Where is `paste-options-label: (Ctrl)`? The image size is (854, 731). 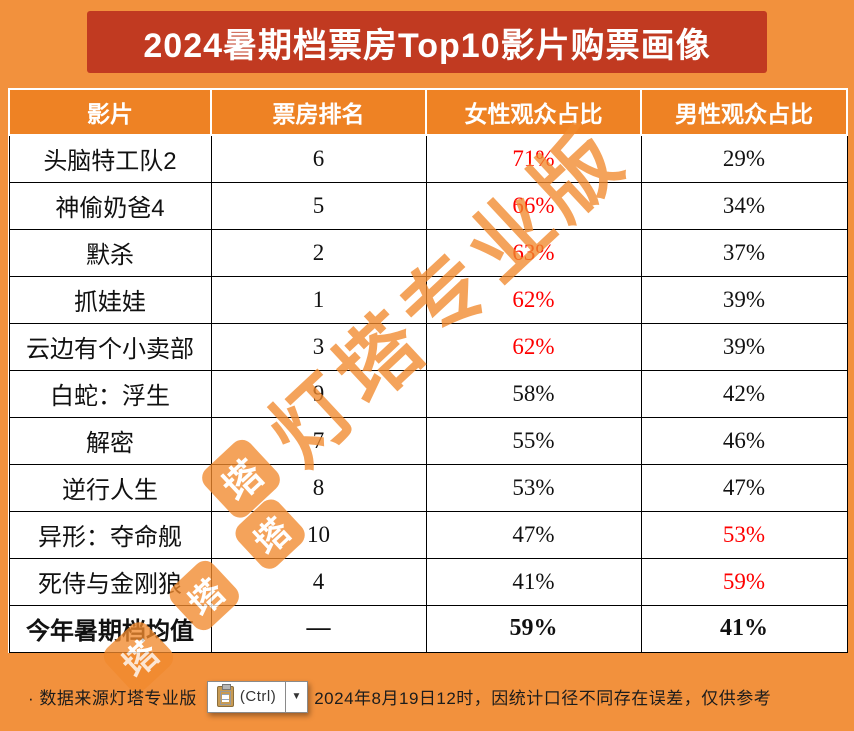 paste-options-label: (Ctrl) is located at coordinates (258, 696).